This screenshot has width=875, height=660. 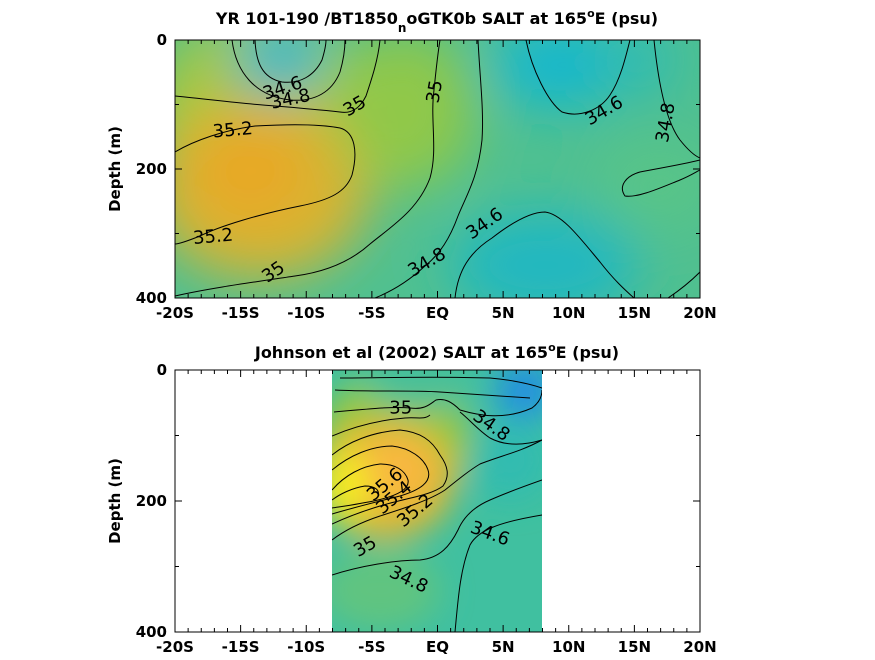 What do you see at coordinates (151, 632) in the screenshot?
I see `bottom-y-tick-label: 400` at bounding box center [151, 632].